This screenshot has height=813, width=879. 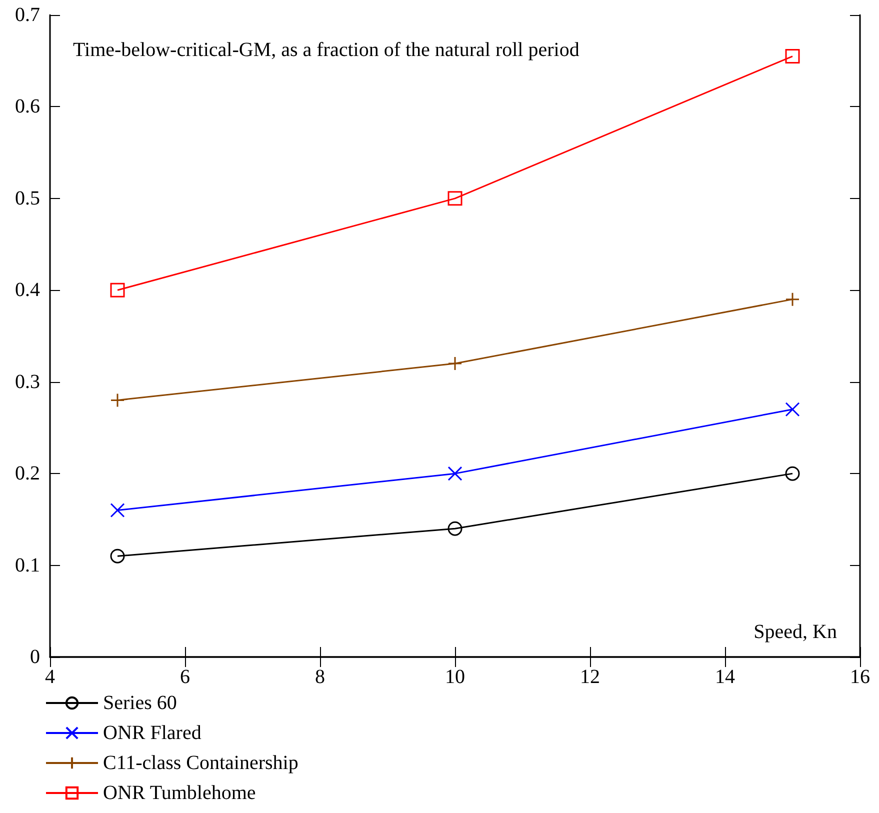 What do you see at coordinates (455, 677) in the screenshot?
I see `x-tick-label: 10` at bounding box center [455, 677].